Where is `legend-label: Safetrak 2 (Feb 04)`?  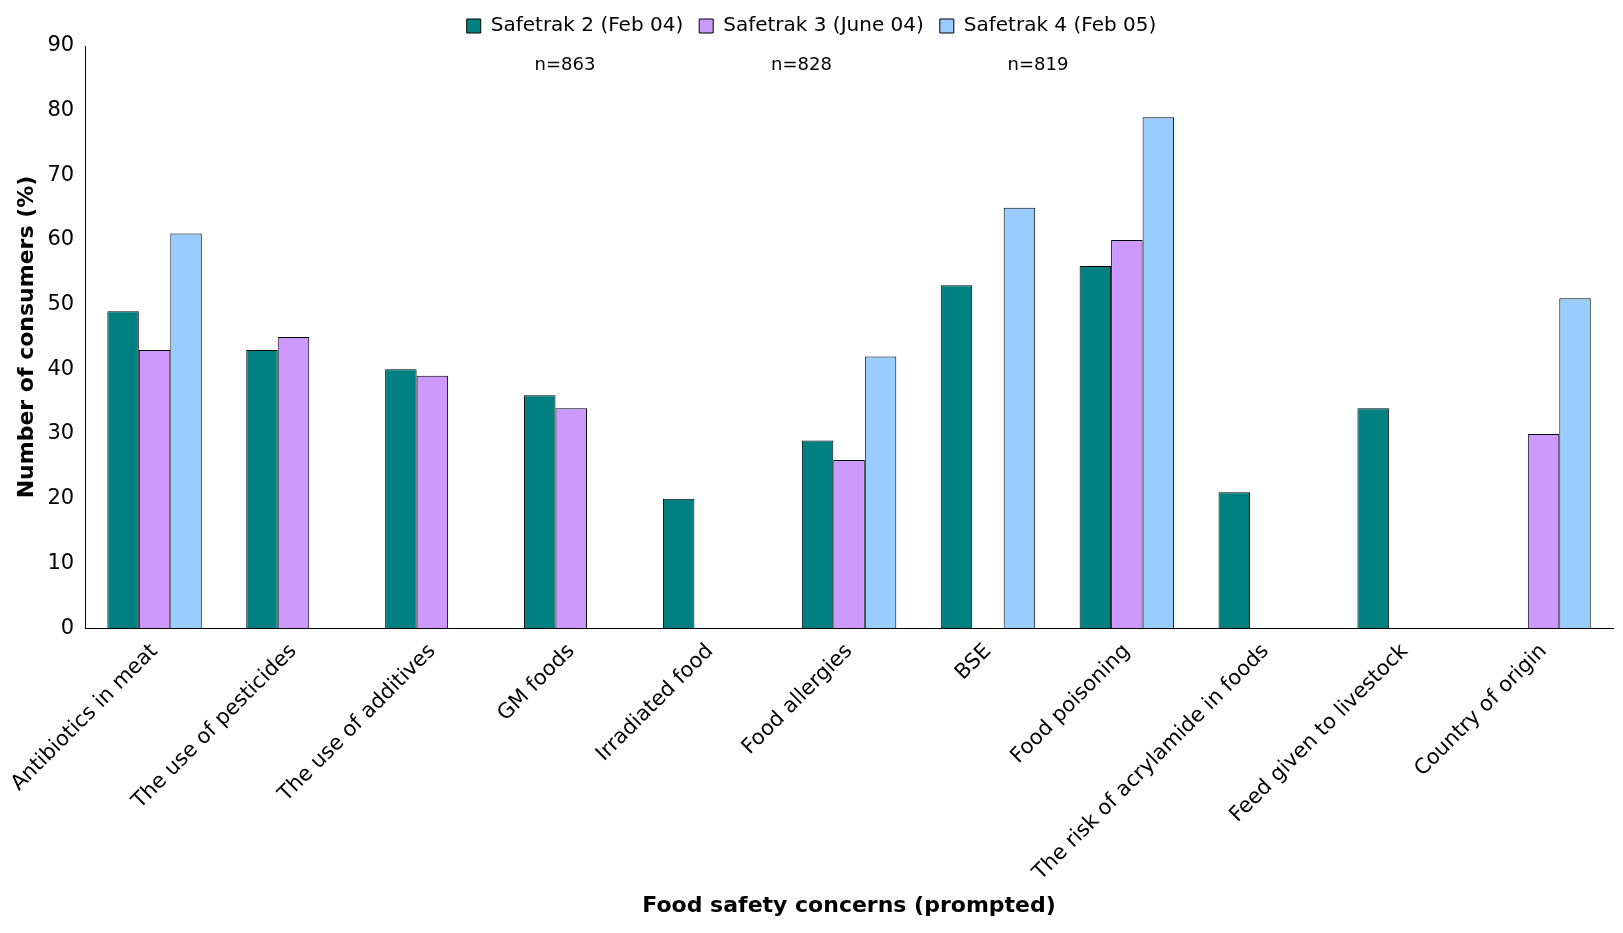
legend-label: Safetrak 2 (Feb 04) is located at coordinates (587, 24).